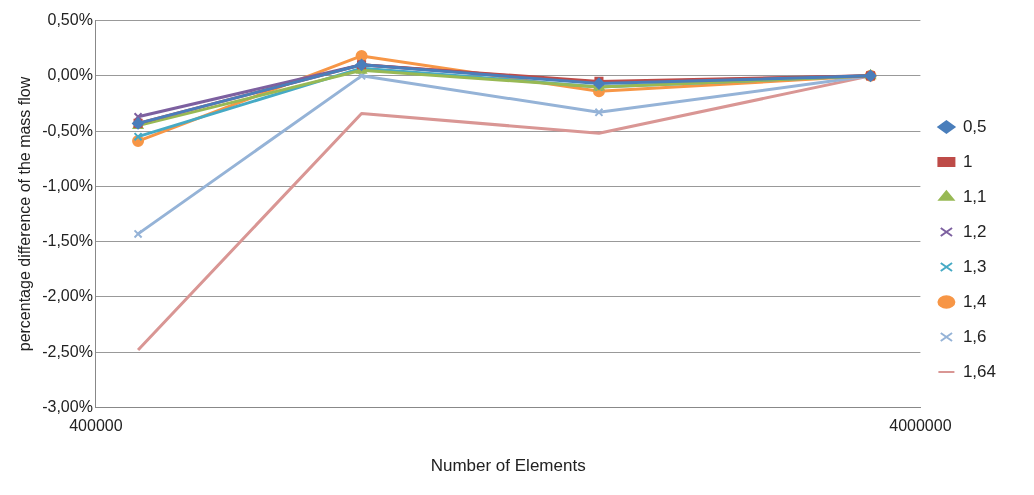 The width and height of the screenshot is (1034, 495). Describe the element at coordinates (70, 75) in the screenshot. I see `y-tick-label: 0,00%` at that location.